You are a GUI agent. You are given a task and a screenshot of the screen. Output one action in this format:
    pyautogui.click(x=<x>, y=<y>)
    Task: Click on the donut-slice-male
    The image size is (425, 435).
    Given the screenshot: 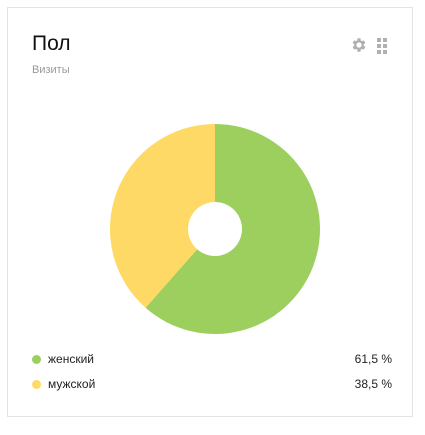 What is the action you would take?
    pyautogui.click(x=162, y=216)
    